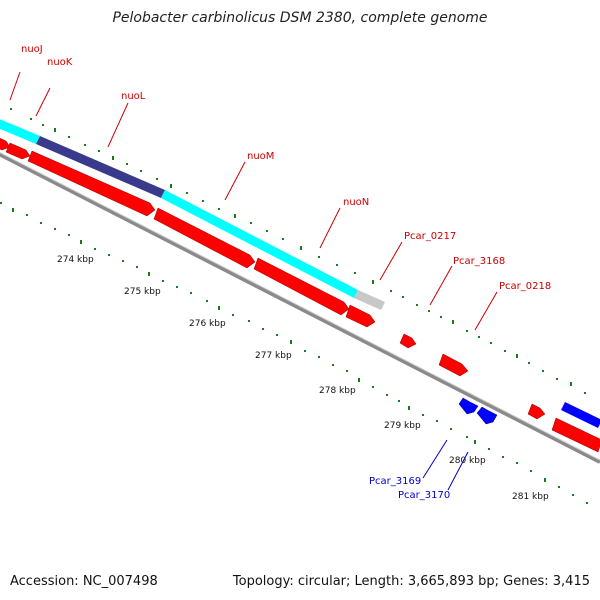  What do you see at coordinates (424, 495) in the screenshot?
I see `gene-label-pcar-3170: Pcar_3170` at bounding box center [424, 495].